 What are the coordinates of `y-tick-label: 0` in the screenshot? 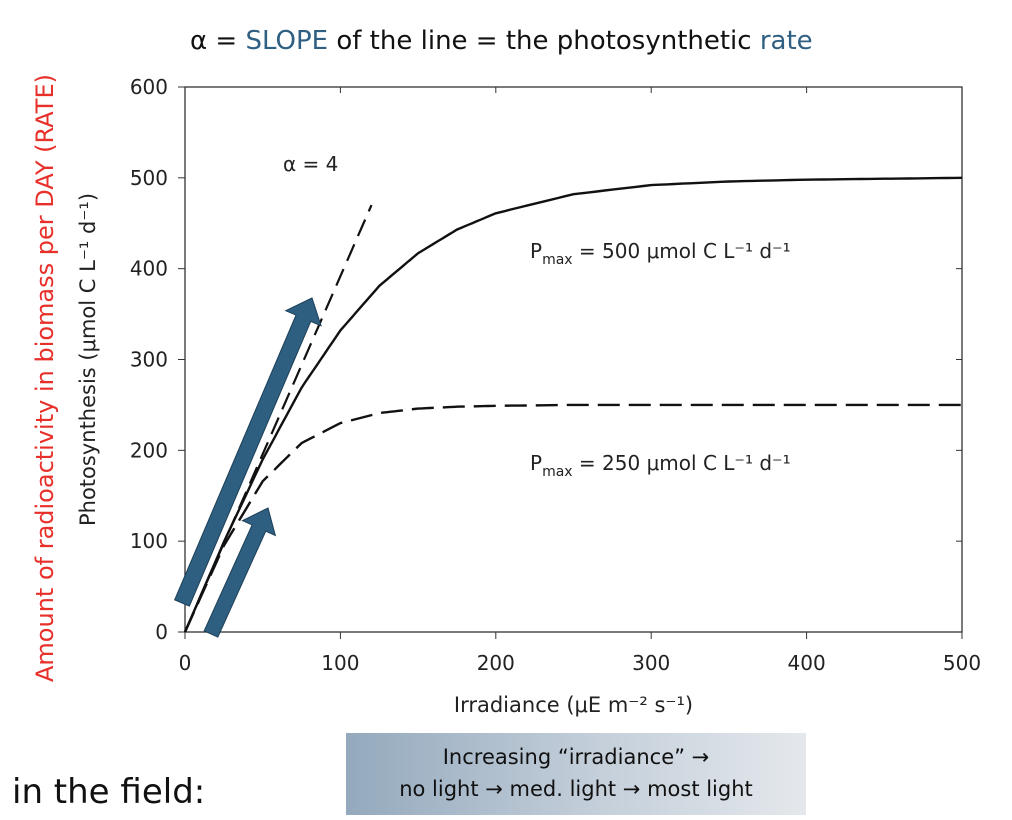 It's located at (161, 632).